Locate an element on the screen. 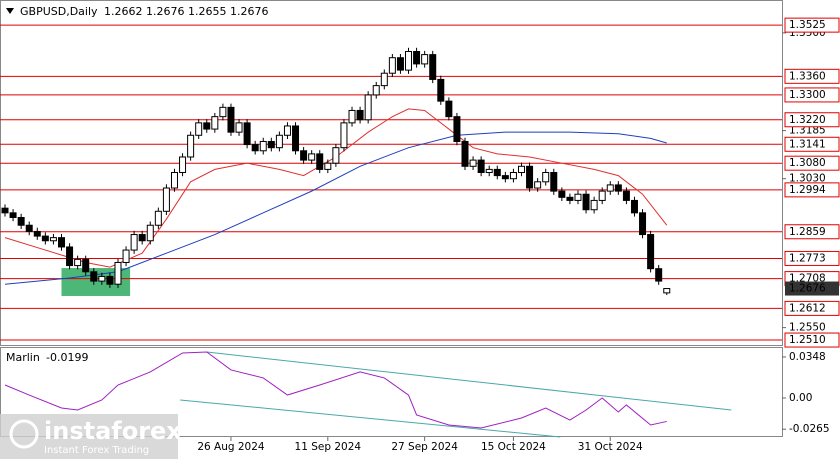 The width and height of the screenshot is (840, 459). indicator-line is located at coordinates (335, 390).